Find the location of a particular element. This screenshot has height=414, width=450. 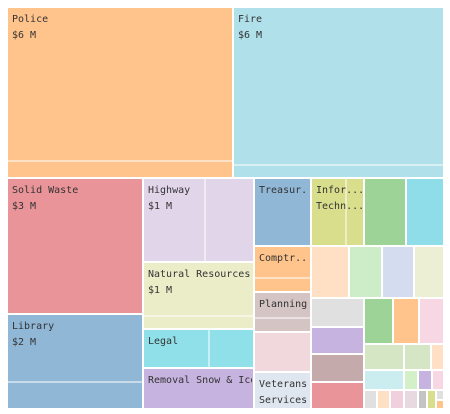

tile-name: Library is located at coordinates (33, 326).